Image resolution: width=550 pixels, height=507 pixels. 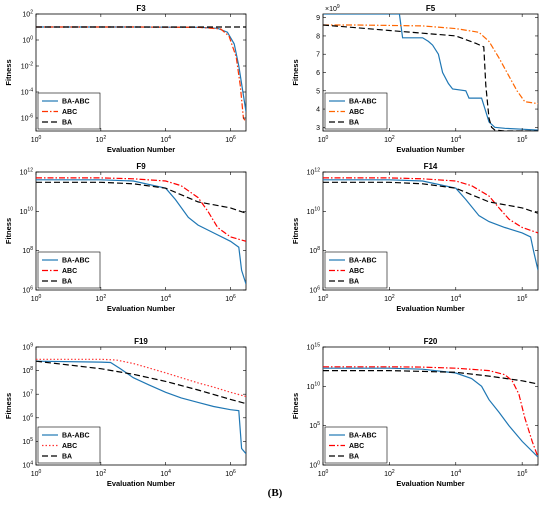 I want to click on chart-title: F9, so click(x=141, y=166).